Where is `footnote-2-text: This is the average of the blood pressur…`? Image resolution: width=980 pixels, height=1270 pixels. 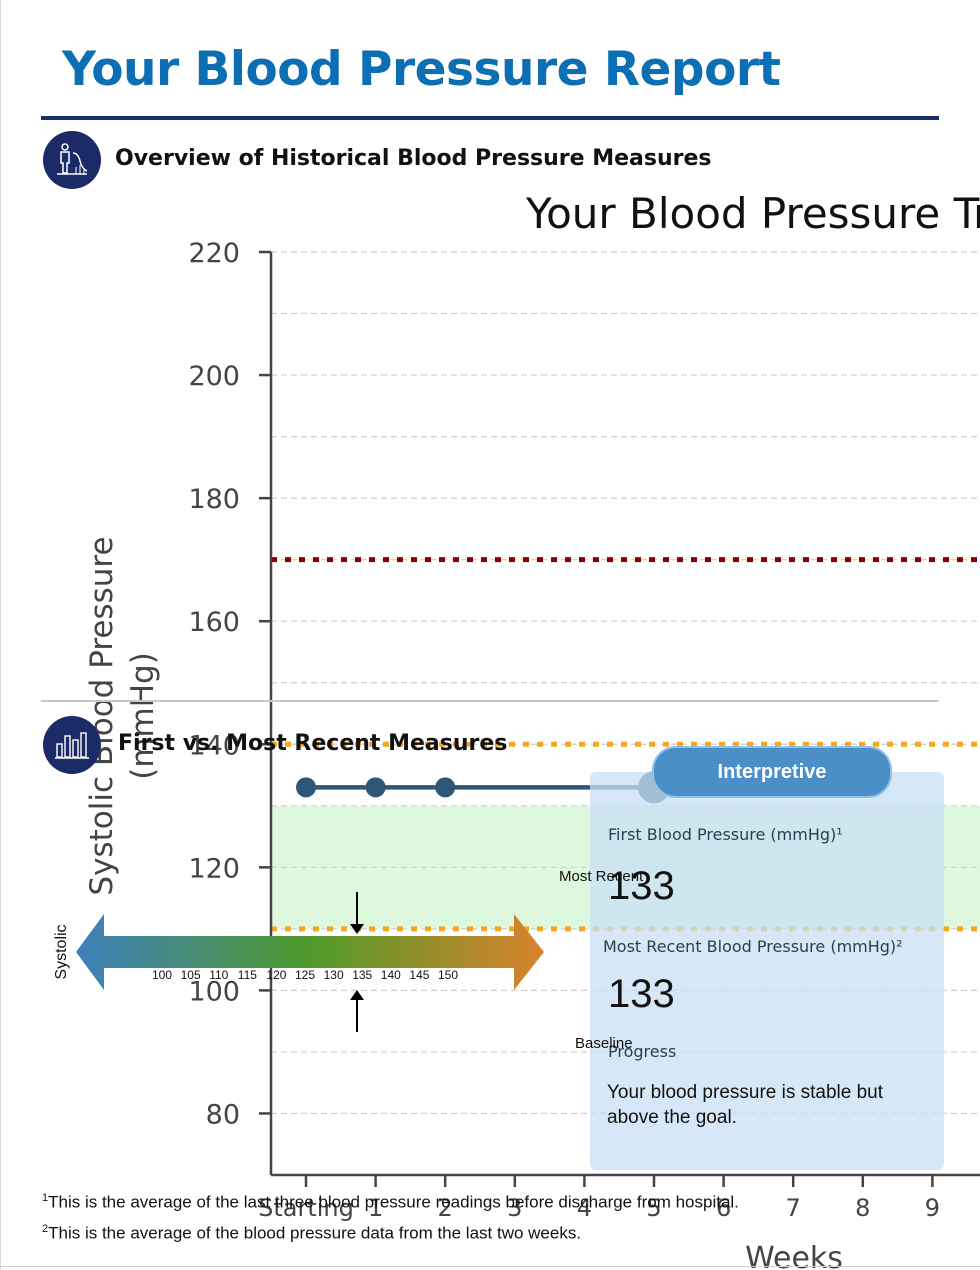 footnote-2-text: This is the average of the blood pressur… is located at coordinates (315, 1233).